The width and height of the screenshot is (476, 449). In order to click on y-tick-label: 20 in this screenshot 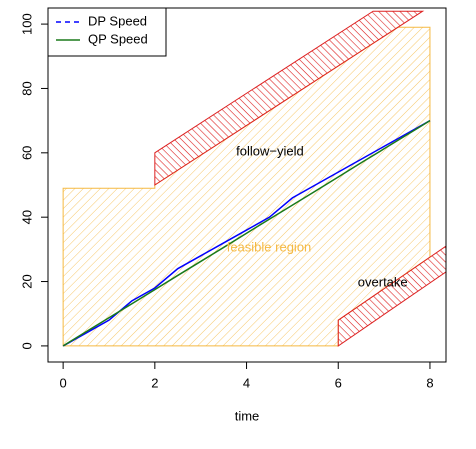, I will do `click(26, 281)`.